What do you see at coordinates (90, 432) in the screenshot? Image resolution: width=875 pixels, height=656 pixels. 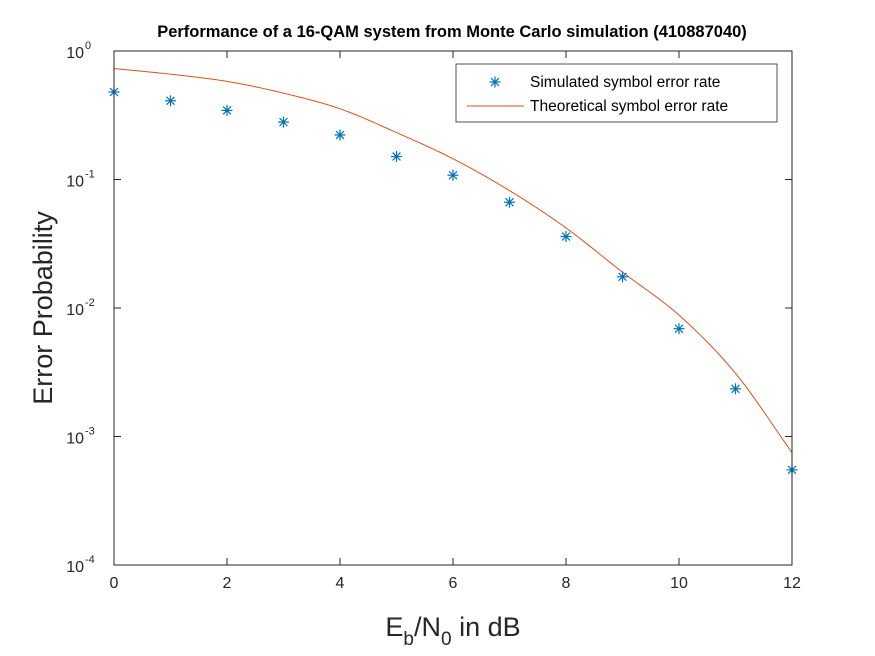 I see `y-tick-exponent-3: -3` at bounding box center [90, 432].